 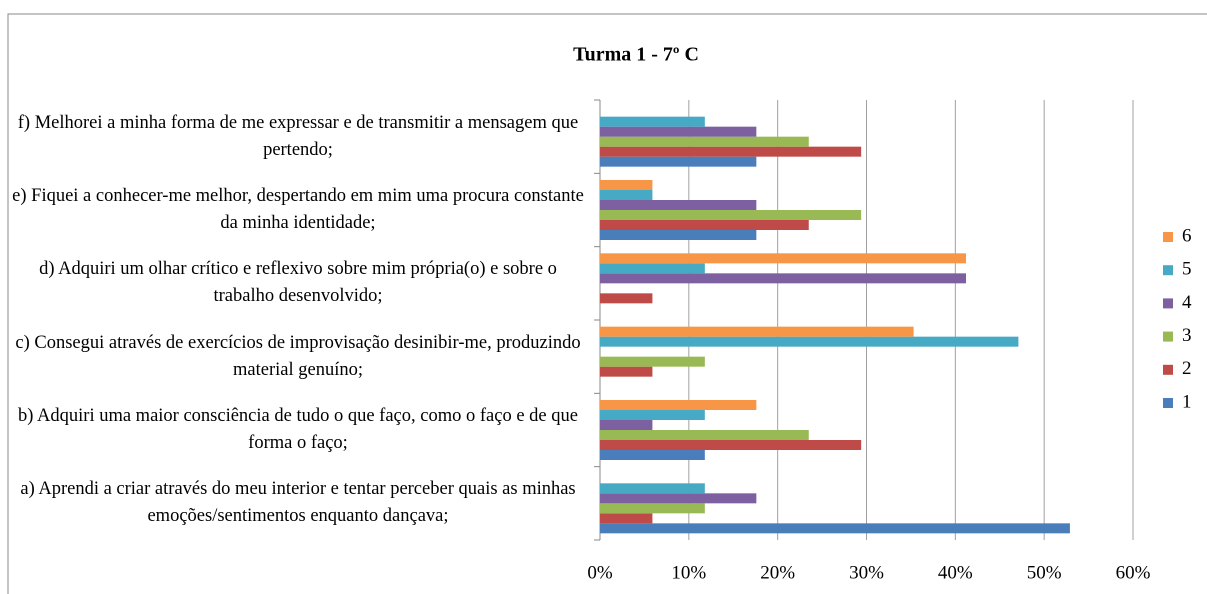 I want to click on x-tick-label: 60%, so click(x=1133, y=572).